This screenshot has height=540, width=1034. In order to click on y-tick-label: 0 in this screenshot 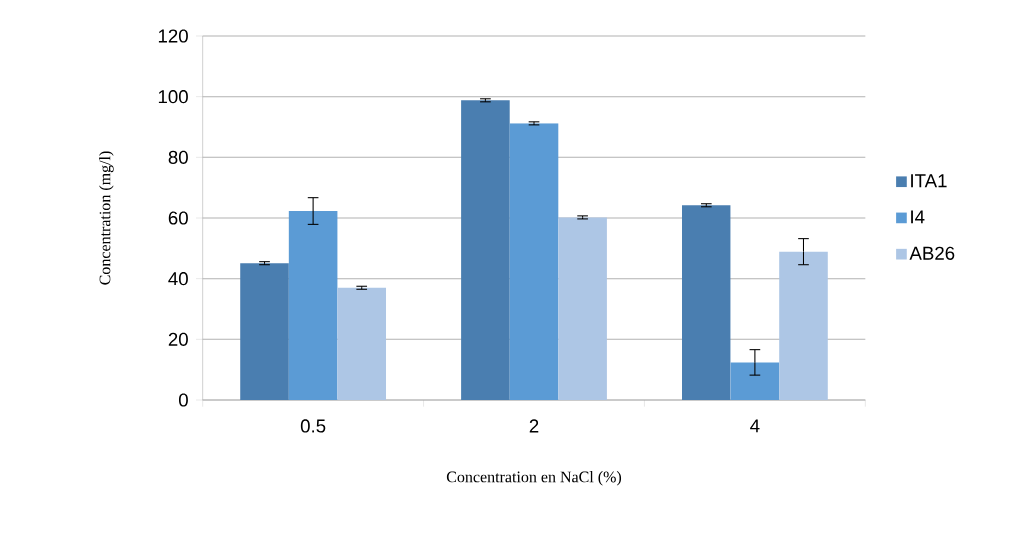, I will do `click(183, 400)`.